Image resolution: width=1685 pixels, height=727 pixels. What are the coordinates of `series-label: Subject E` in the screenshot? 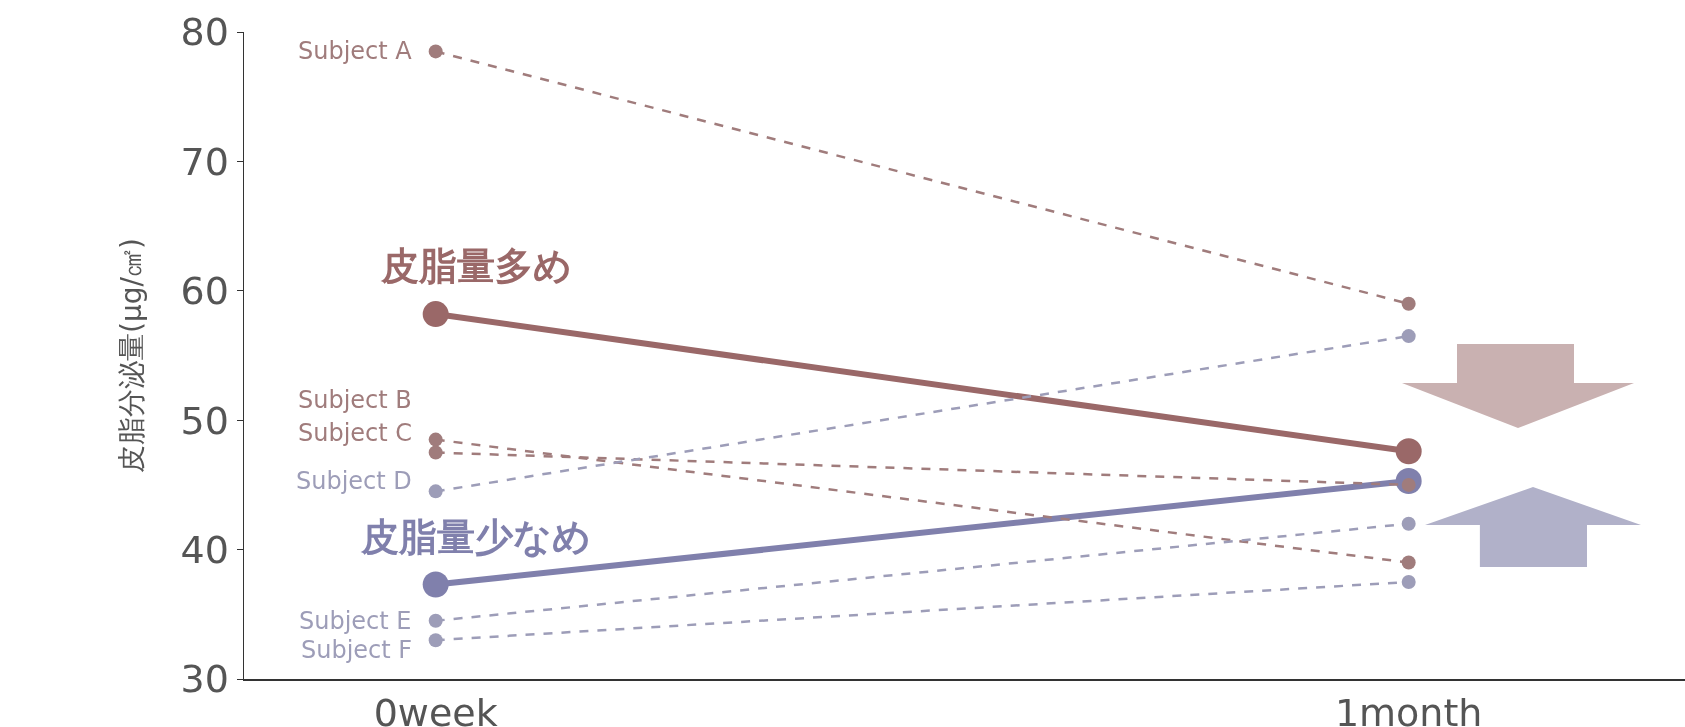 It's located at (355, 621).